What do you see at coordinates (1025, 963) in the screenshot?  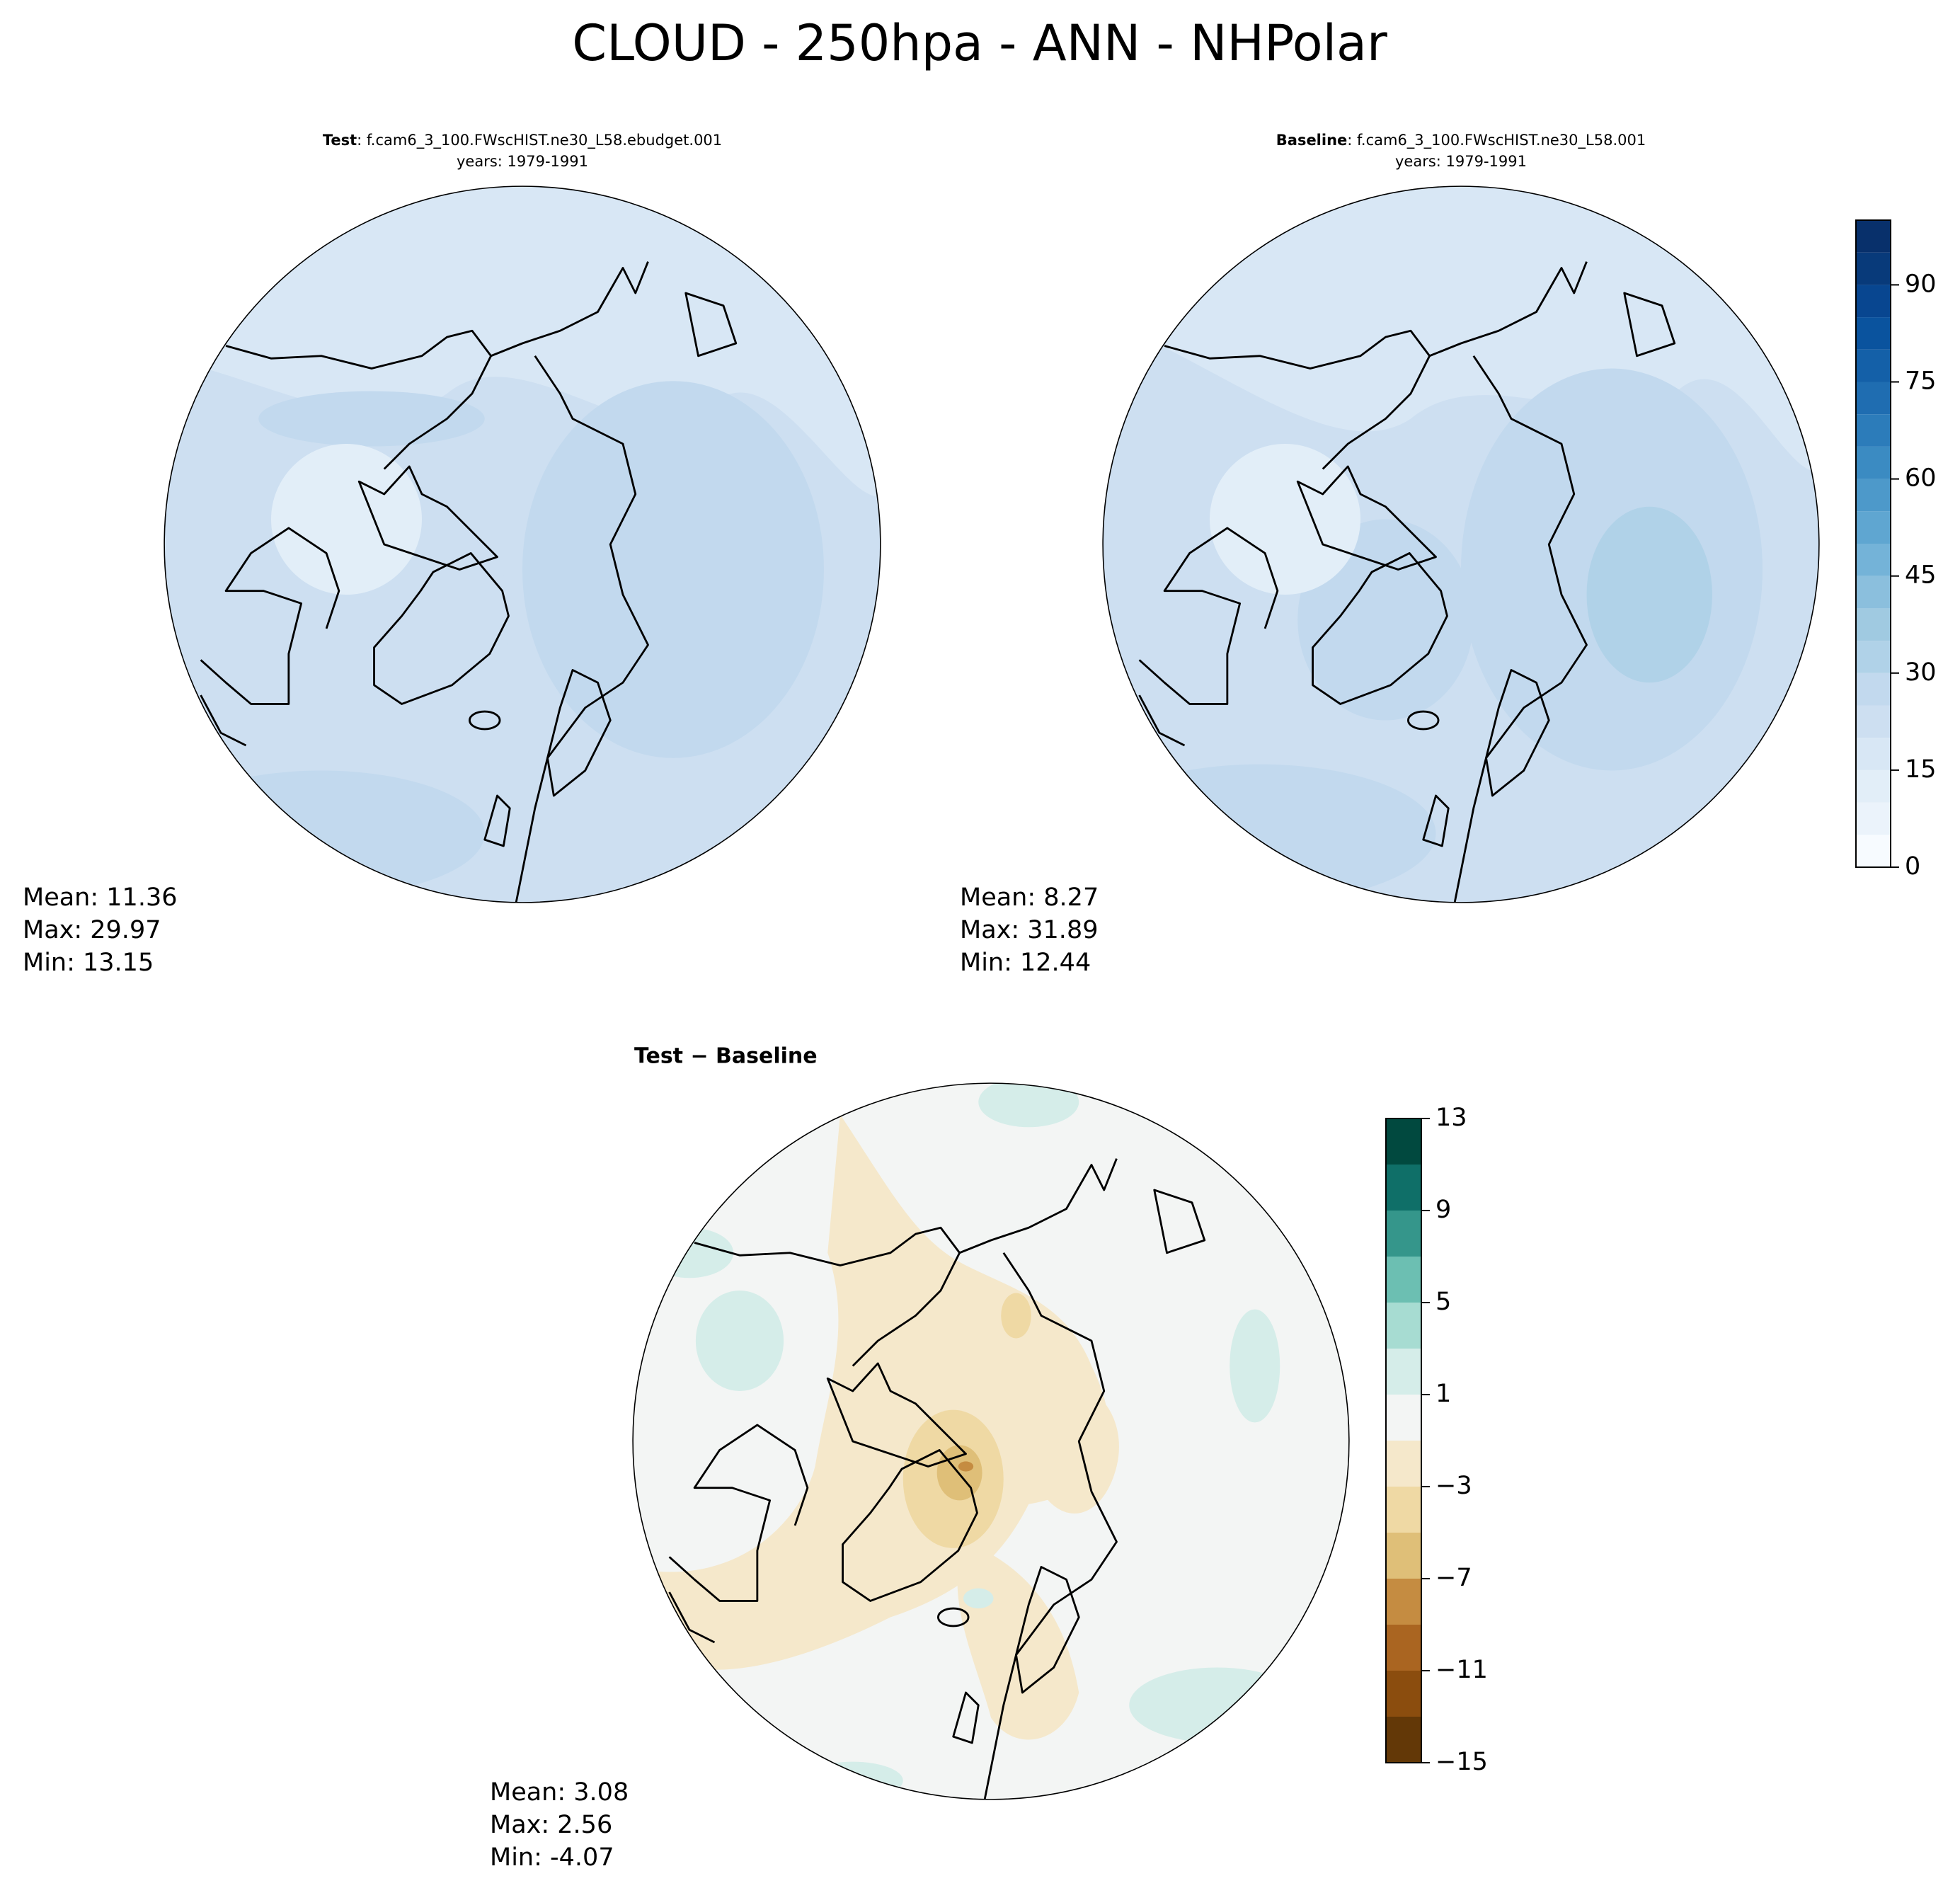 I see `stat: Min: 12.44` at bounding box center [1025, 963].